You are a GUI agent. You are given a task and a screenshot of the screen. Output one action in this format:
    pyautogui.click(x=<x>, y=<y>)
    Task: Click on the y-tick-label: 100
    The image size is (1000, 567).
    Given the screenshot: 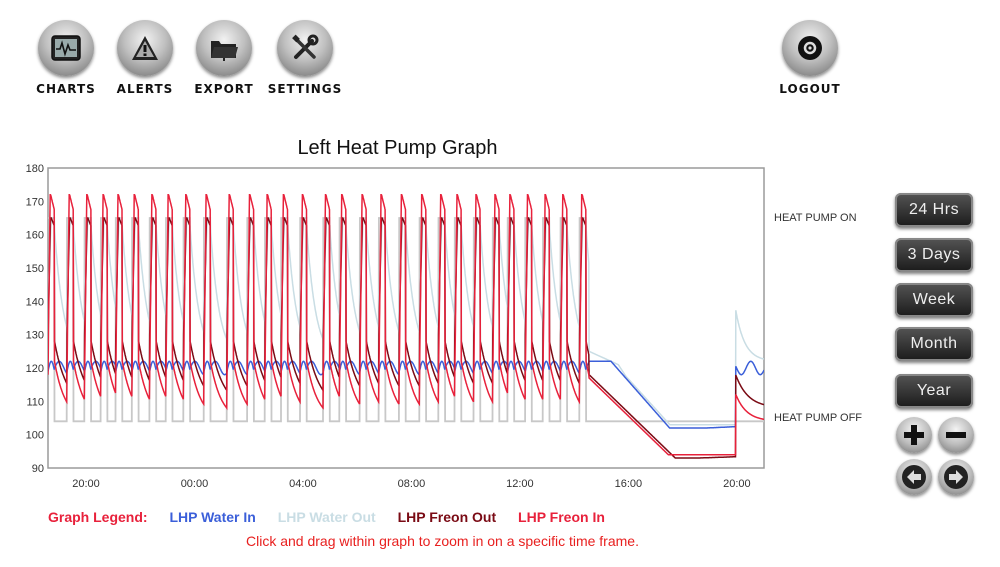 What is the action you would take?
    pyautogui.click(x=35, y=436)
    